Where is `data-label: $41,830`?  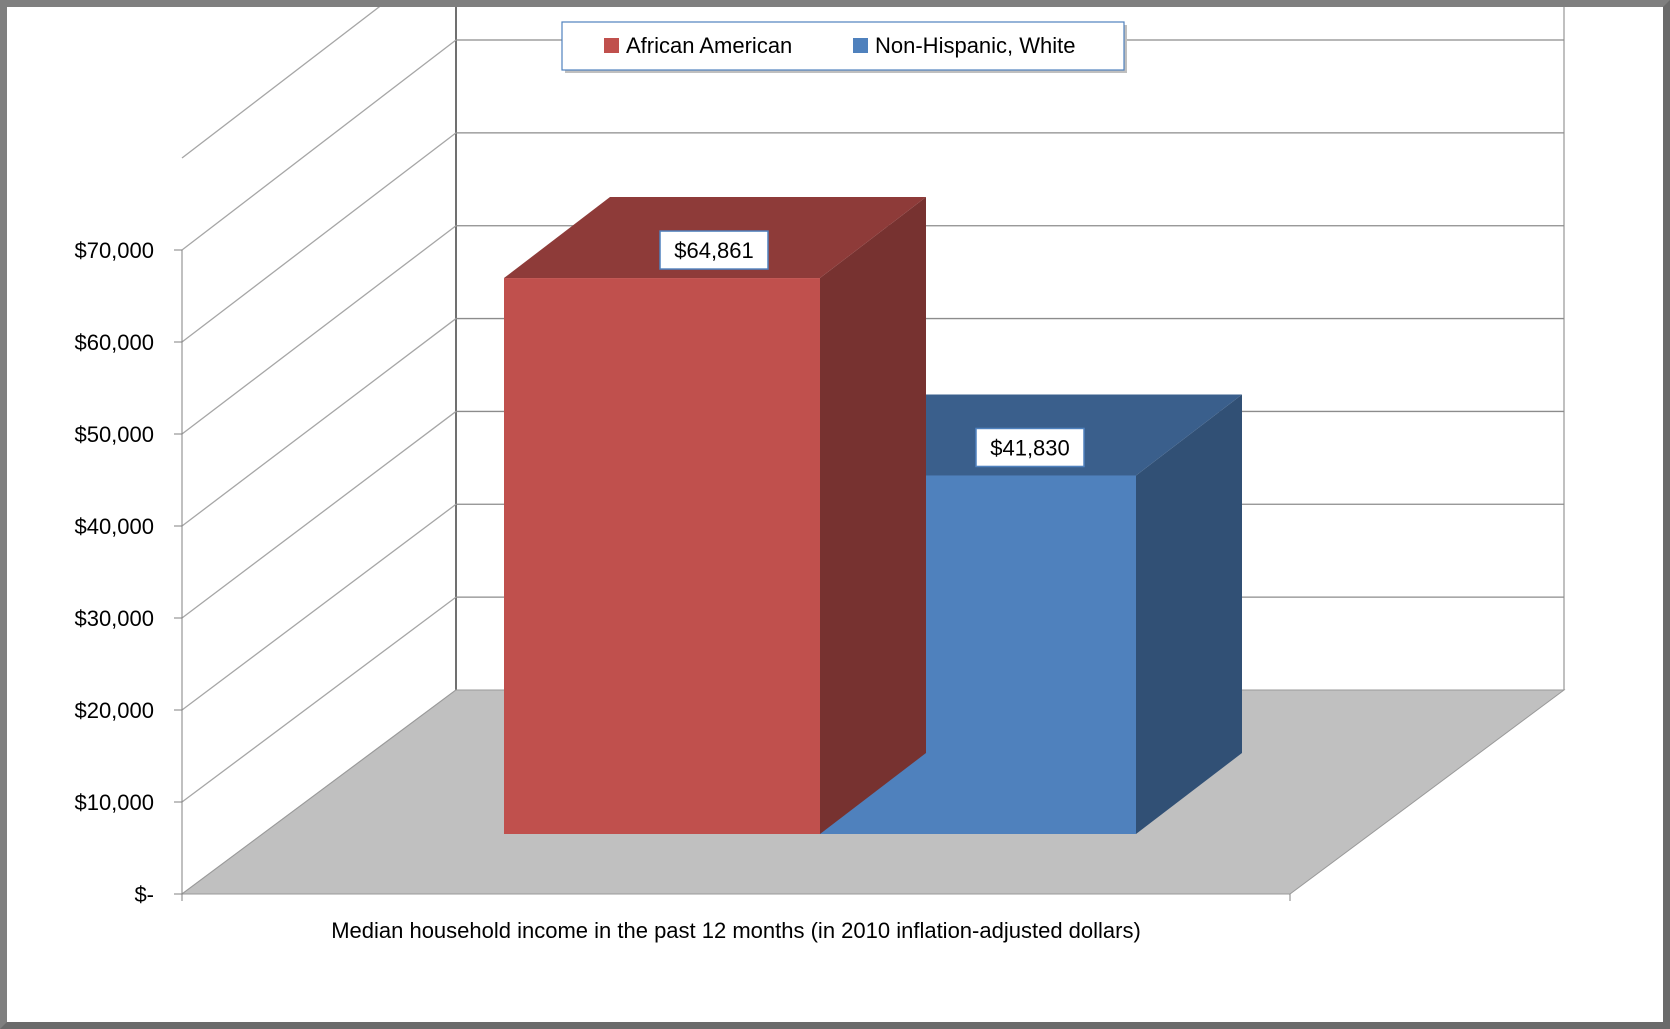 data-label: $41,830 is located at coordinates (1030, 447).